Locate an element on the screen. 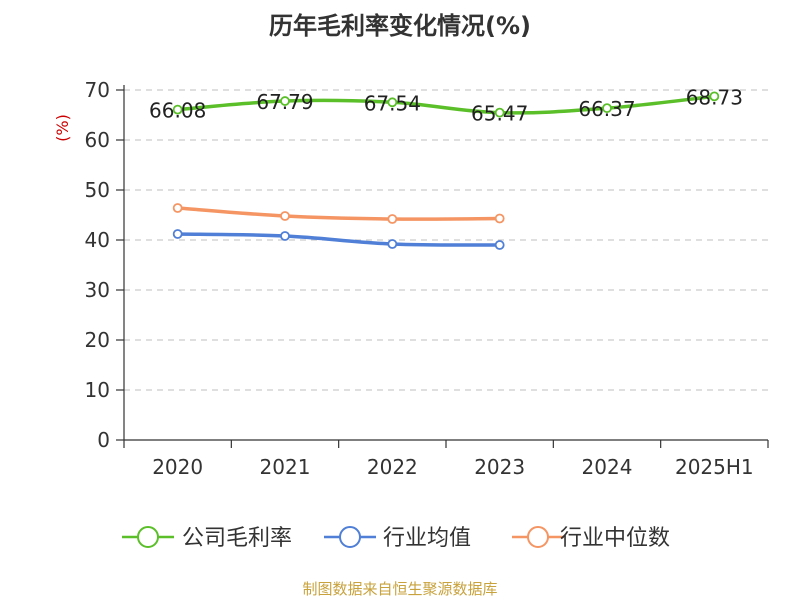  x-tick-label-2020: 2020 is located at coordinates (177, 467).